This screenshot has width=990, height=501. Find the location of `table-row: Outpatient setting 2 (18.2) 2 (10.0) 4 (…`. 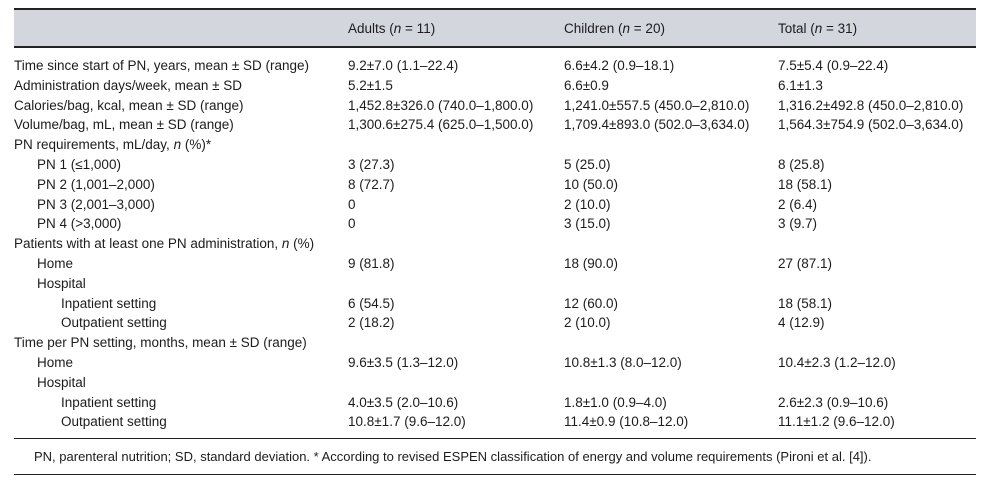

table-row: Outpatient setting 2 (18.2) 2 (10.0) 4 (… is located at coordinates (495, 323).